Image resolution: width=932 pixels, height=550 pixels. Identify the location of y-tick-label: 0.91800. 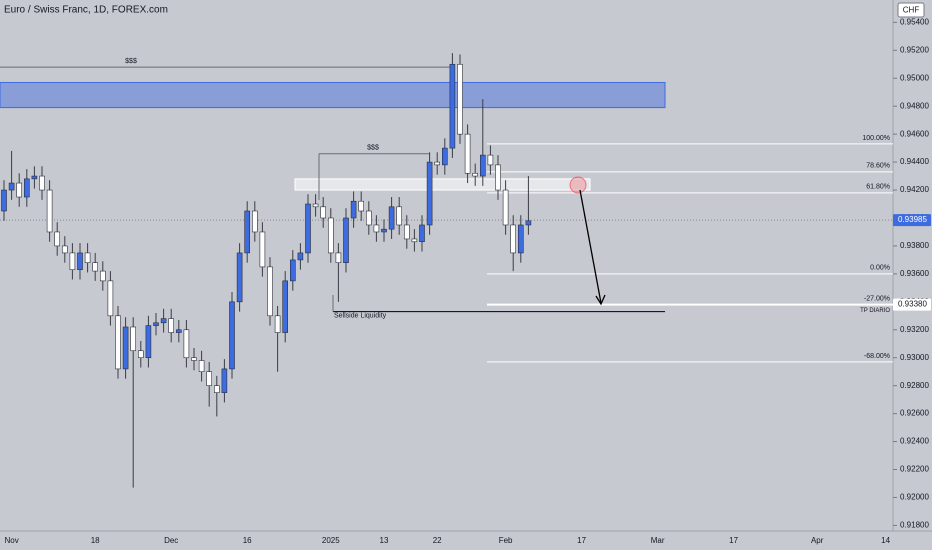
(914, 525).